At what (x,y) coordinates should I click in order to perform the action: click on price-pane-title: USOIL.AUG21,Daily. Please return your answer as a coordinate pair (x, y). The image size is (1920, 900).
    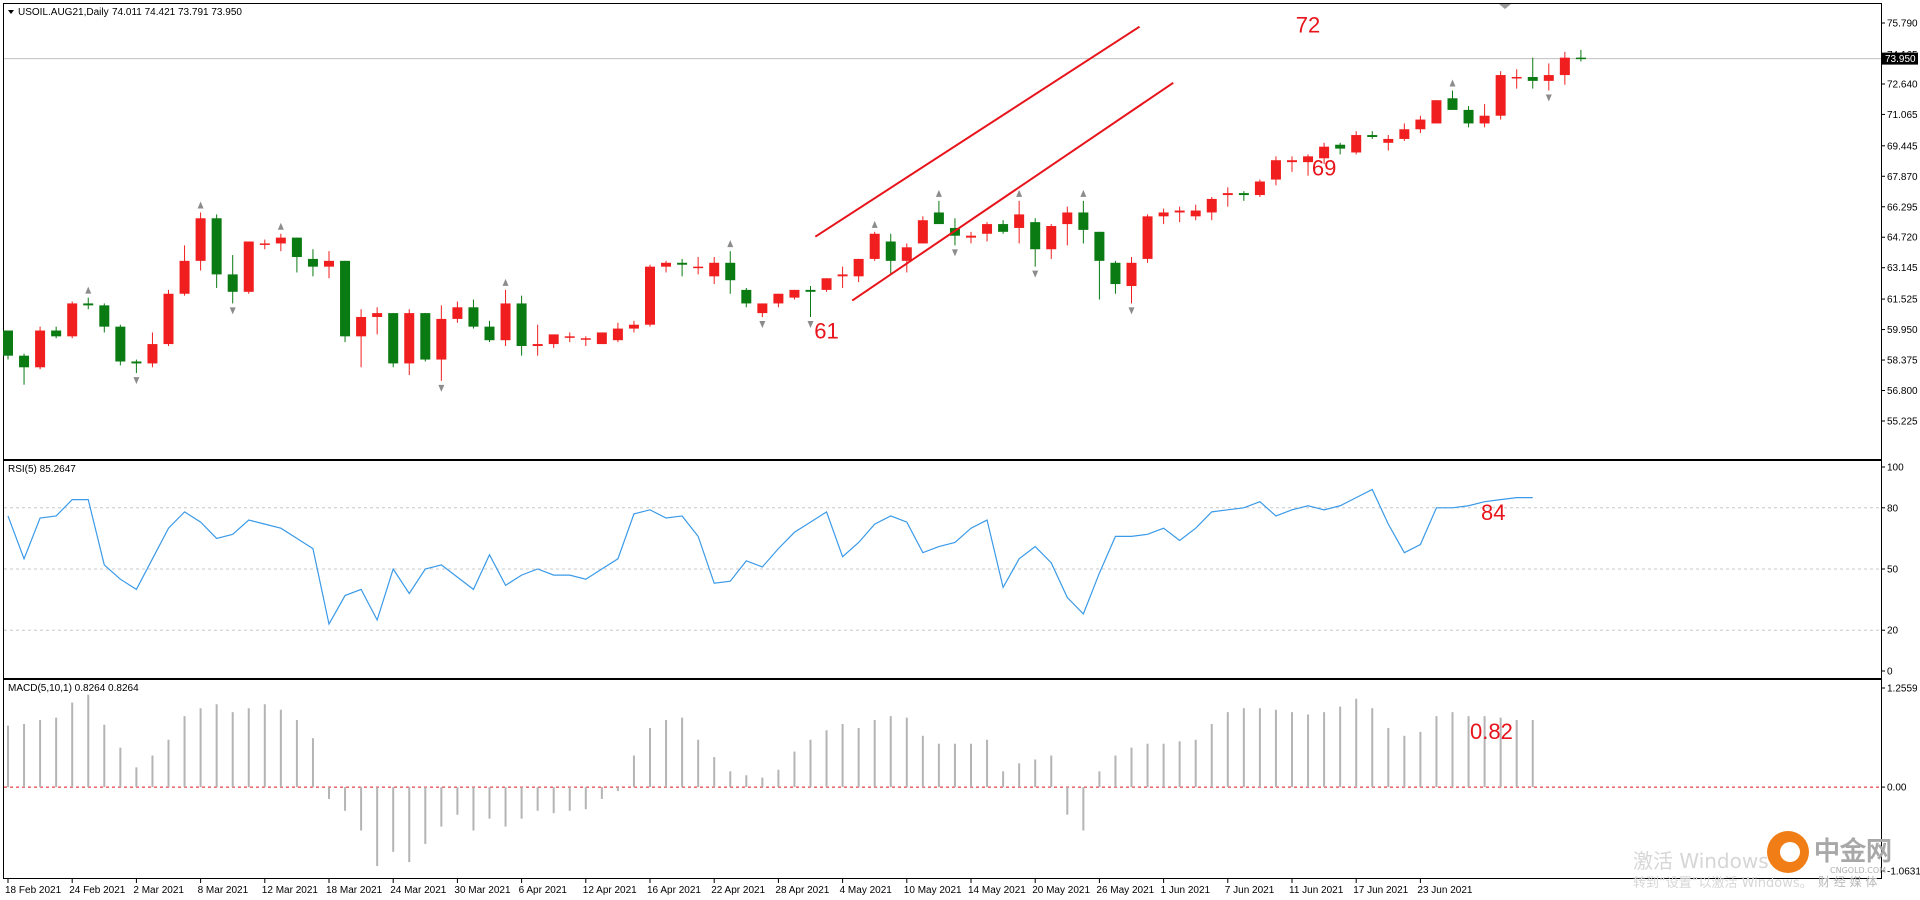
    Looking at the image, I should click on (63, 12).